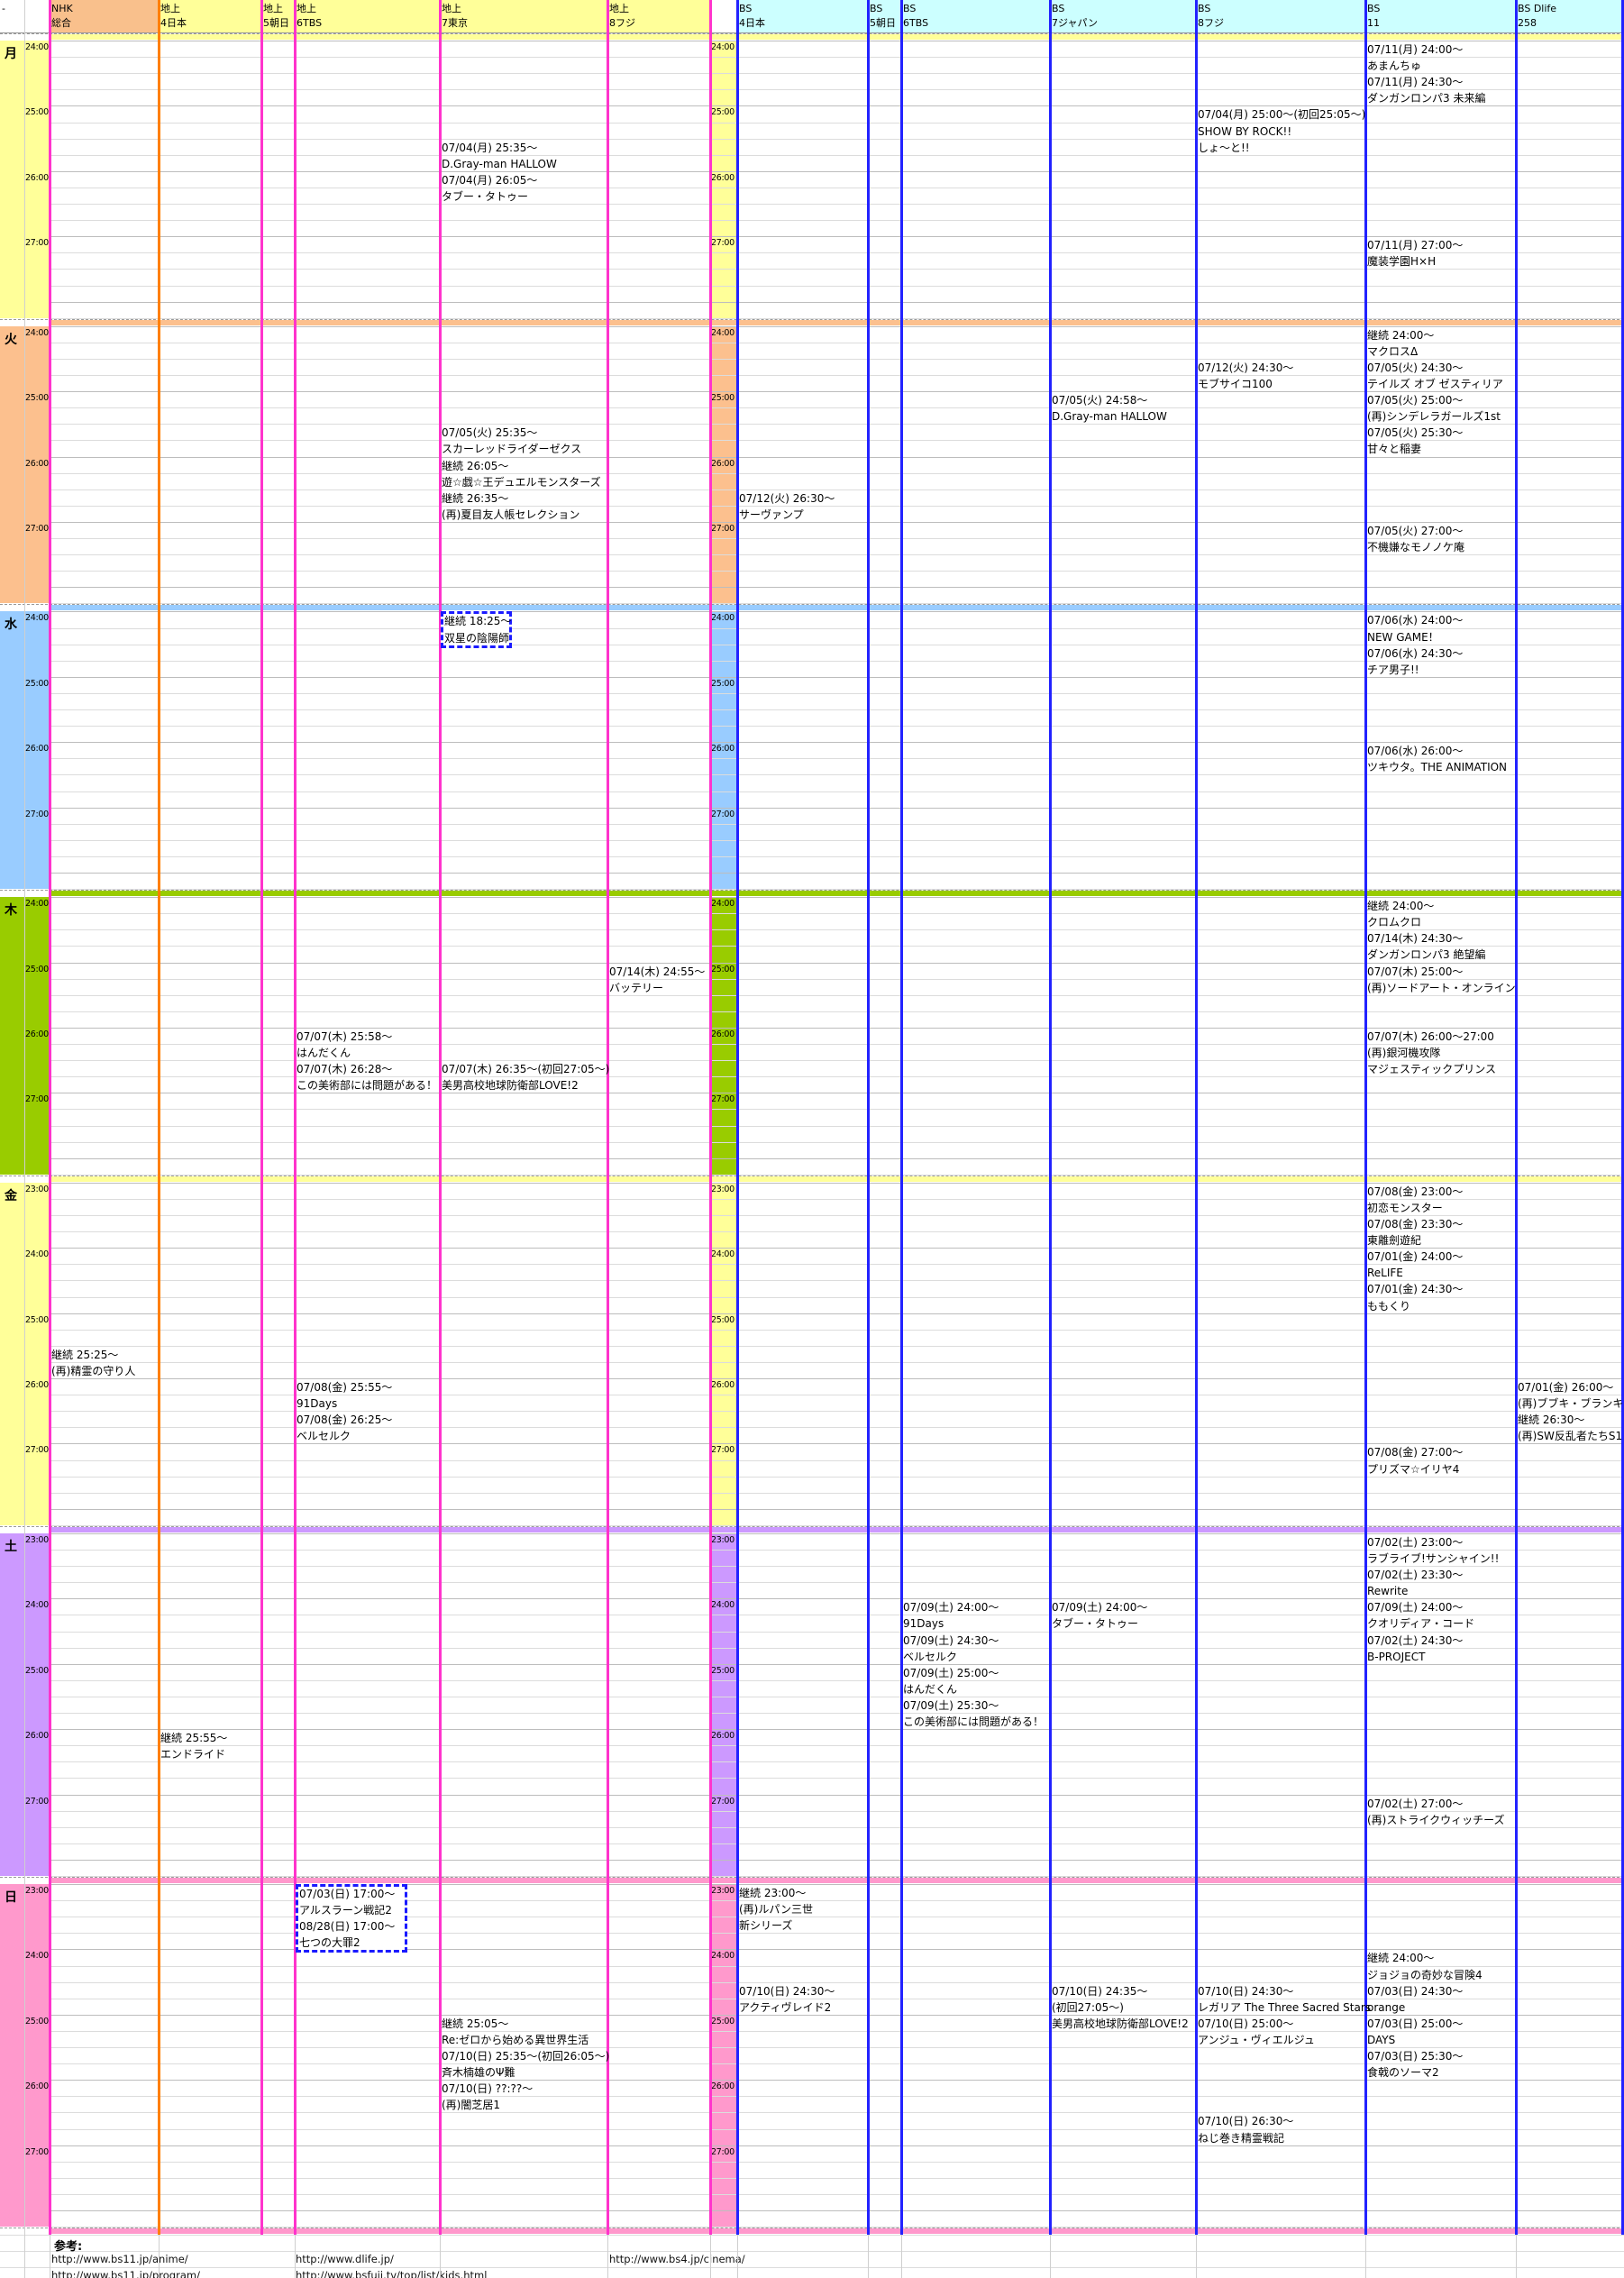 The height and width of the screenshot is (2278, 1624). Describe the element at coordinates (526, 2056) in the screenshot. I see `program-time: 07/10(日) 25:35～(初回26:05～)` at that location.